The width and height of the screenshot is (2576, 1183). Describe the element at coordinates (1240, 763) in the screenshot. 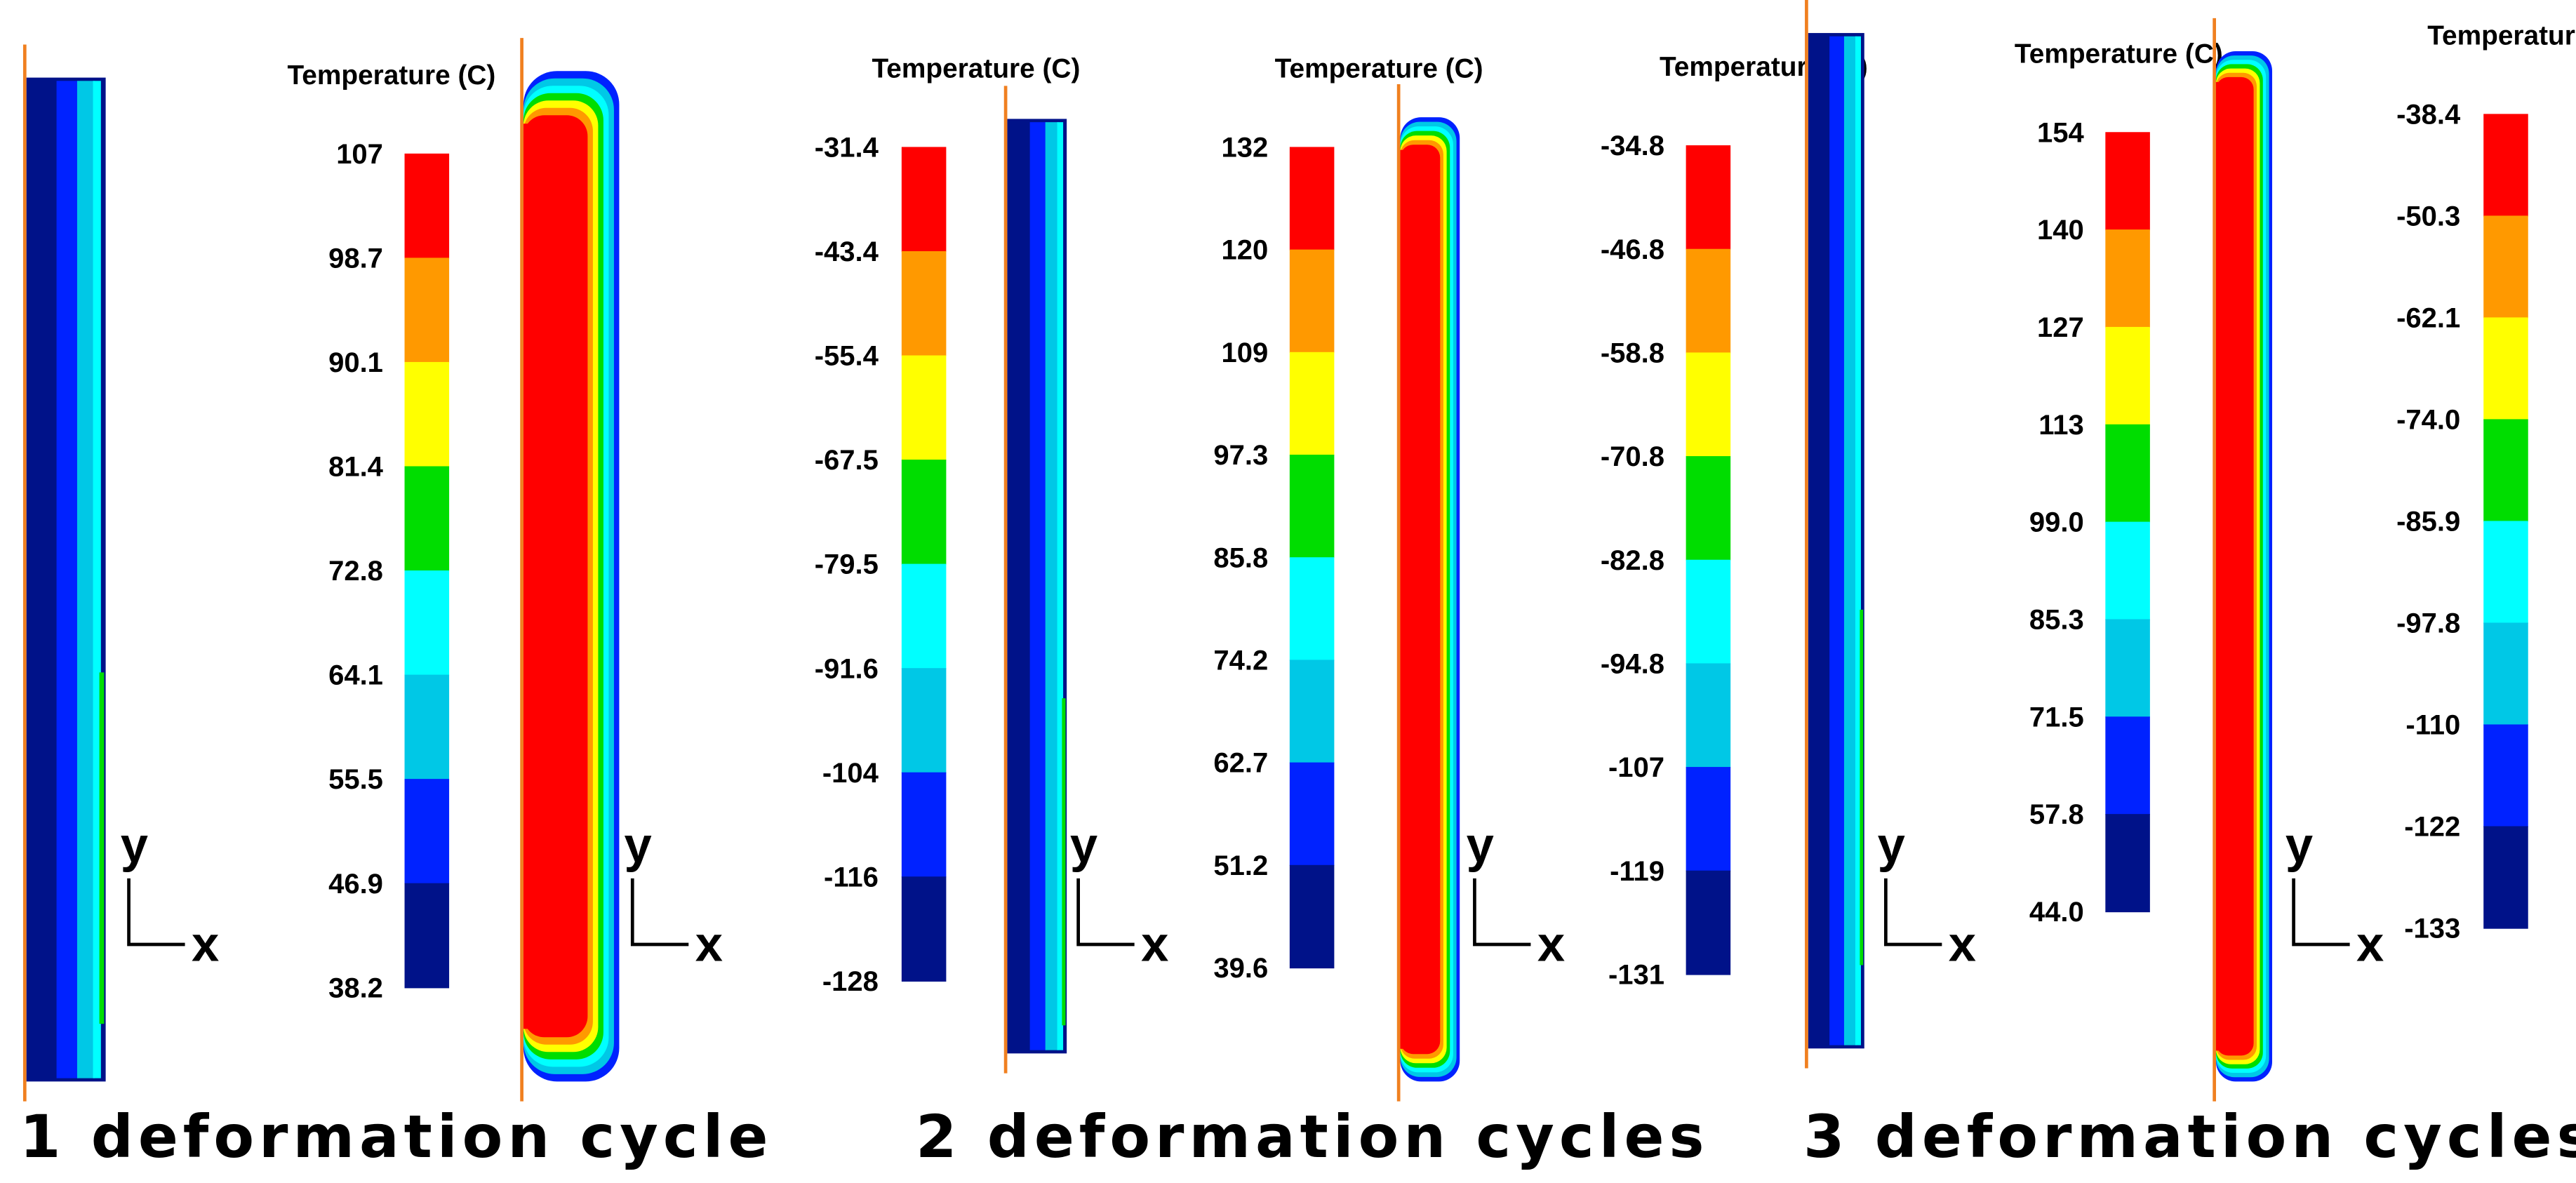

I see `panel-2-hot-tick-label: 62.7` at that location.